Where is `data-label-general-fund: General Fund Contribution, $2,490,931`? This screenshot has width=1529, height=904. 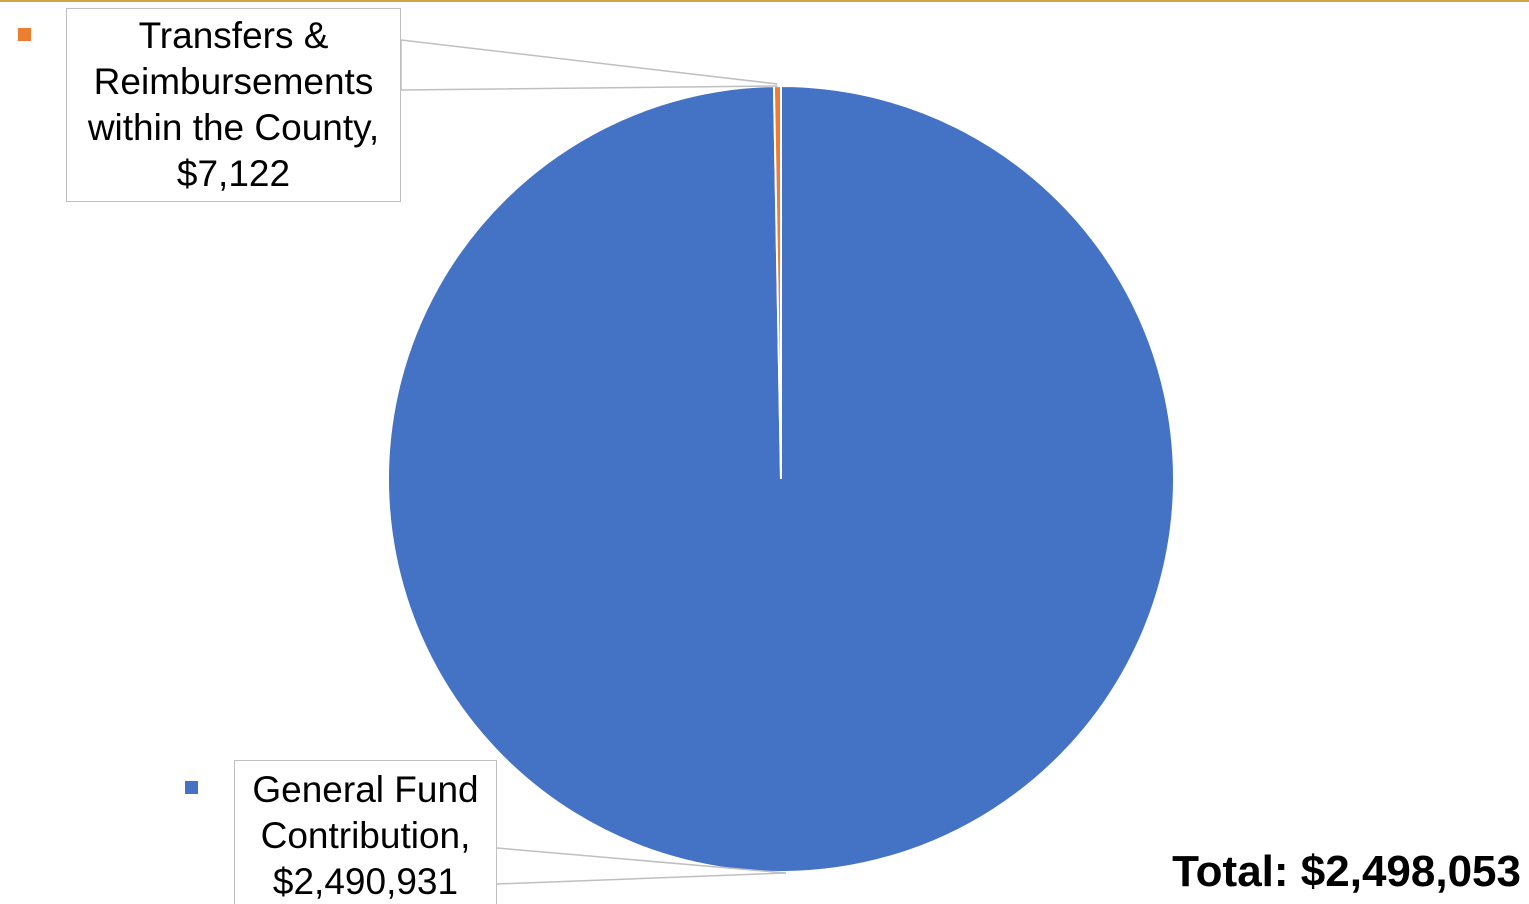
data-label-general-fund: General Fund Contribution, $2,490,931 is located at coordinates (365, 832).